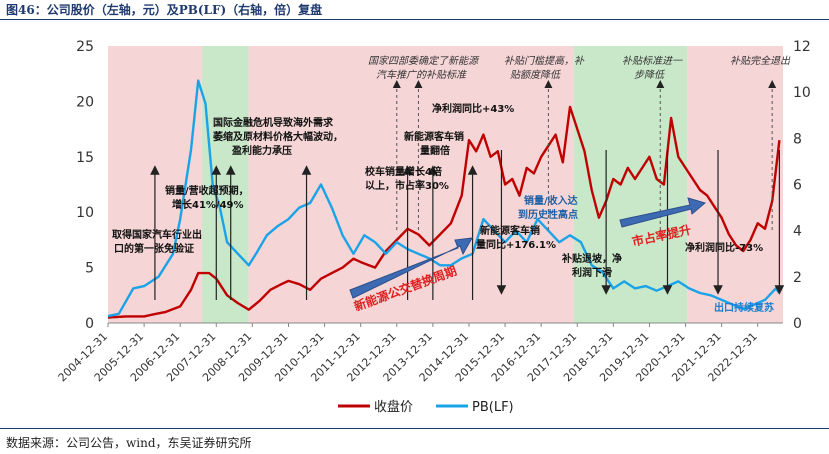 Image resolution: width=829 pixels, height=454 pixels. What do you see at coordinates (277, 136) in the screenshot?
I see `annotation-3b: 萎缩及原材料价格大幅波动，` at bounding box center [277, 136].